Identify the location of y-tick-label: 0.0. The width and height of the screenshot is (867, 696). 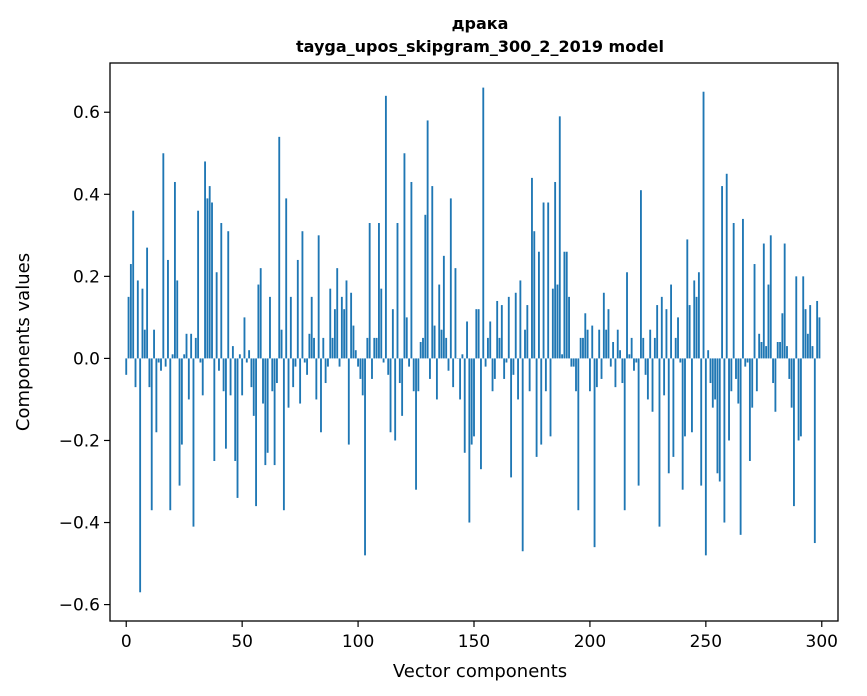
(86, 359).